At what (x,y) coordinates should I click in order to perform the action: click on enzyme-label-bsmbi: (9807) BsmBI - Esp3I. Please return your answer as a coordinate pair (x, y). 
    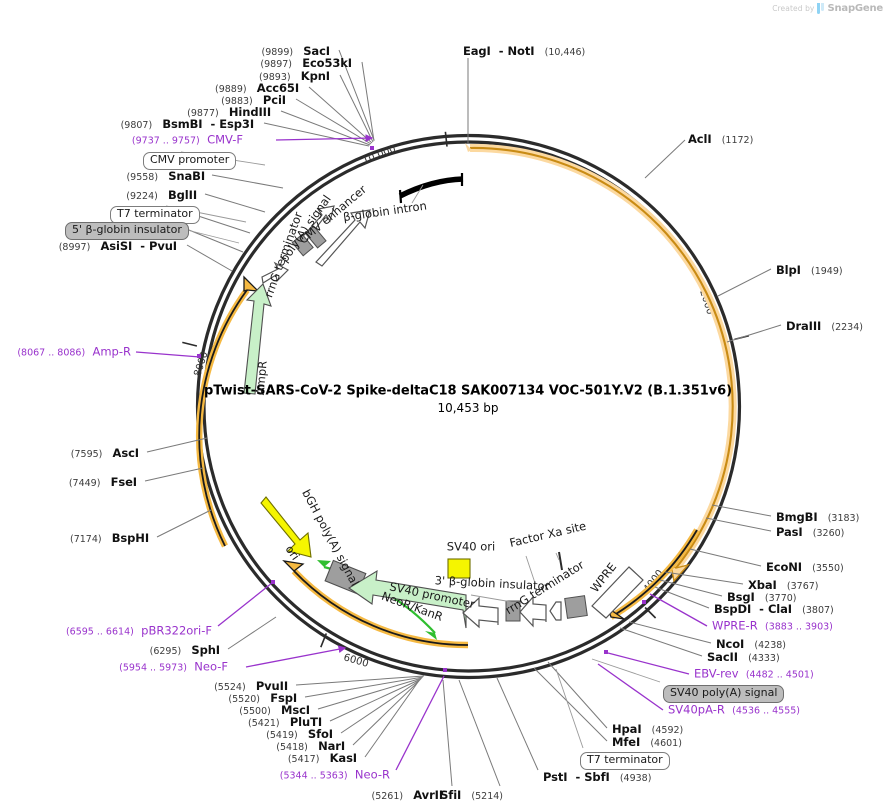
    Looking at the image, I should click on (188, 123).